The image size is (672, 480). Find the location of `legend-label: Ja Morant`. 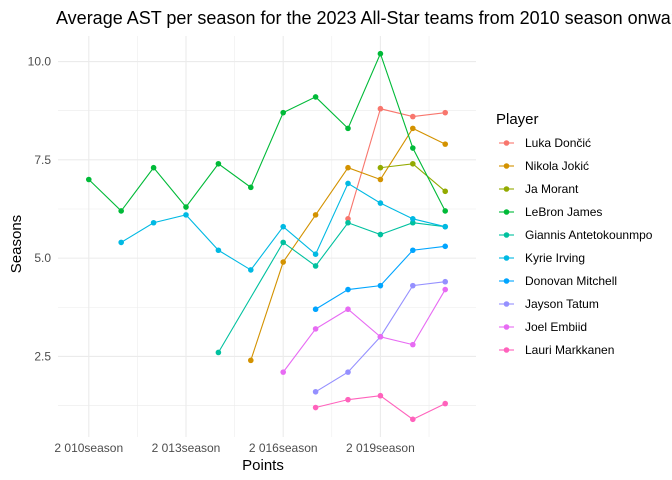

legend-label: Ja Morant is located at coordinates (552, 189).